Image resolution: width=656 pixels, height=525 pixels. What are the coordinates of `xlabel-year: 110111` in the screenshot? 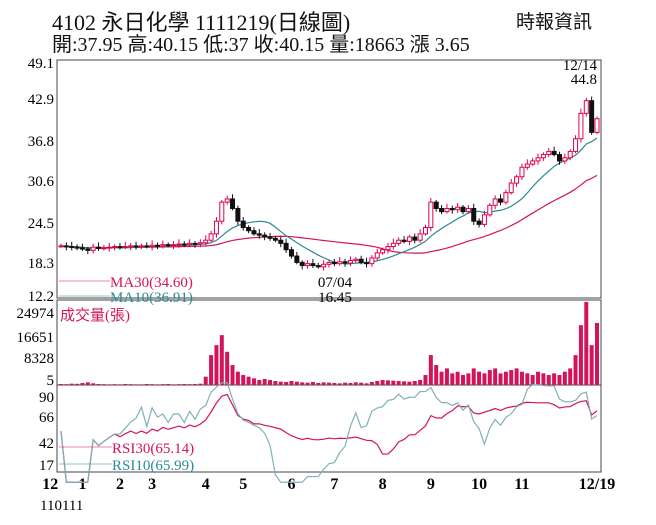 It's located at (61, 506).